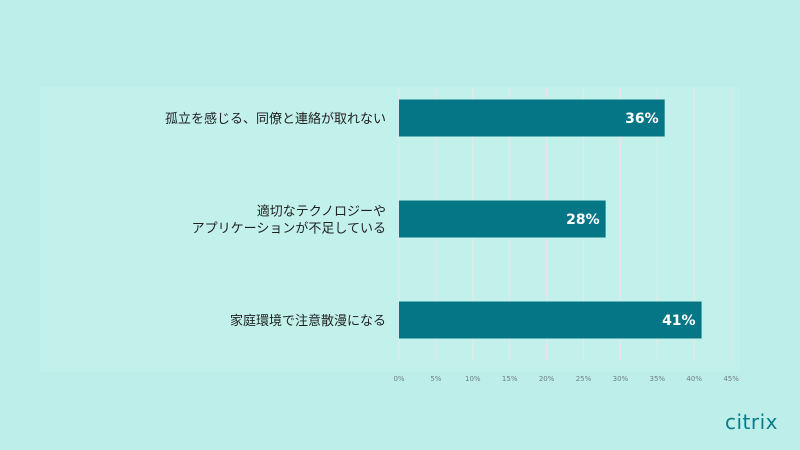 Image resolution: width=800 pixels, height=450 pixels. I want to click on category-label: 家庭環境で注意散漫になる, so click(308, 321).